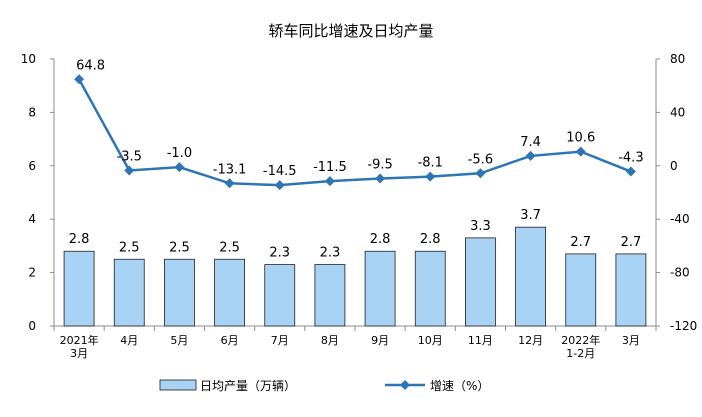  Describe the element at coordinates (677, 59) in the screenshot. I see `y-right-tick-label: 80` at that location.